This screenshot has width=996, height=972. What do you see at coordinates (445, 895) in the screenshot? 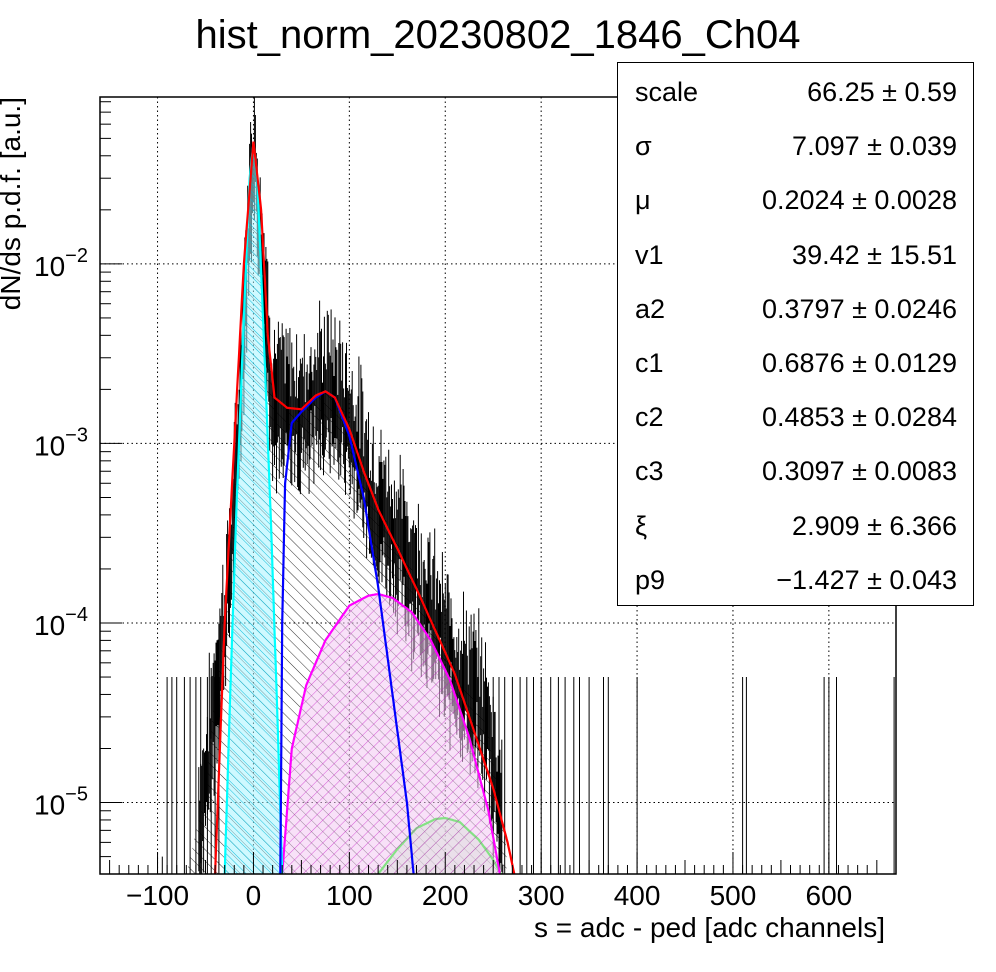
I see `x-tick-label: 200` at bounding box center [445, 895].